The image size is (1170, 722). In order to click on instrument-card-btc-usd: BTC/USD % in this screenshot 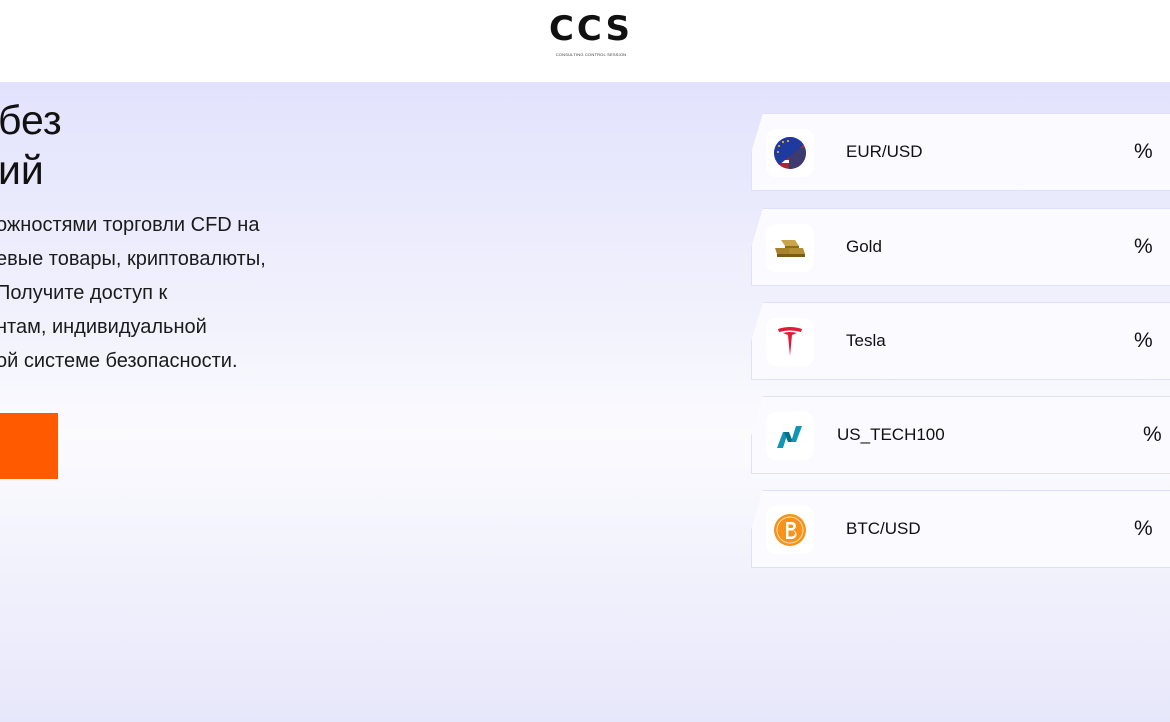, I will do `click(960, 529)`.